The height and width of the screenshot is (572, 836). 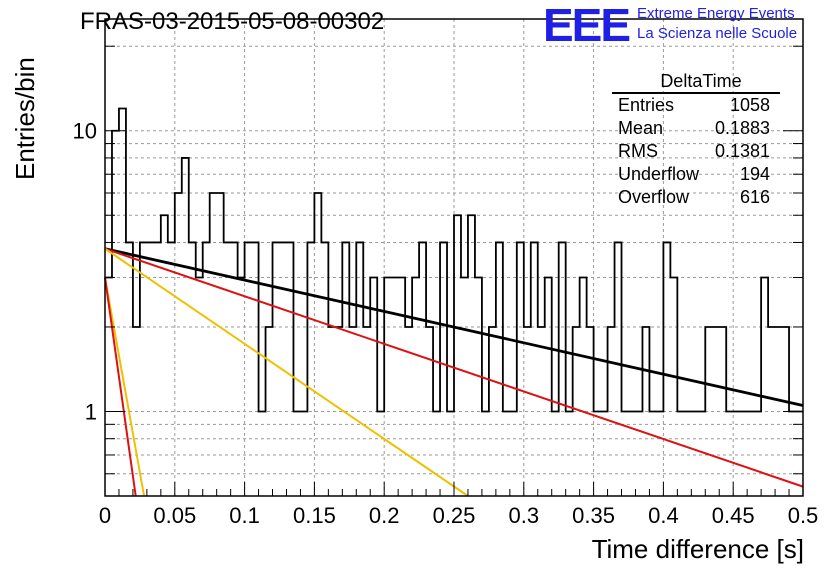 What do you see at coordinates (587, 25) in the screenshot?
I see `eee-logo: EEE` at bounding box center [587, 25].